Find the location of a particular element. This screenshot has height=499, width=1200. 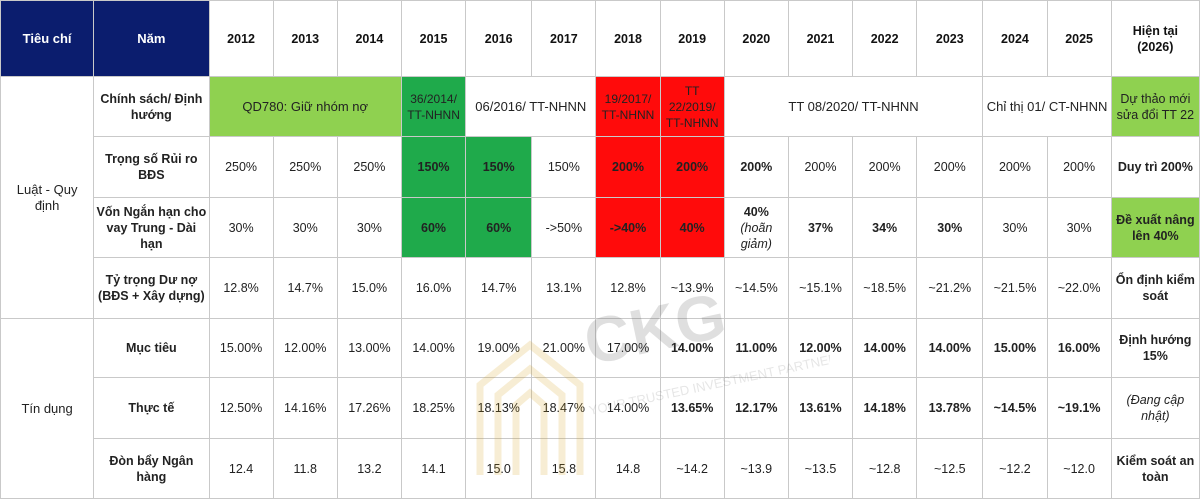

leverage-cell: ~13.9 is located at coordinates (756, 468).